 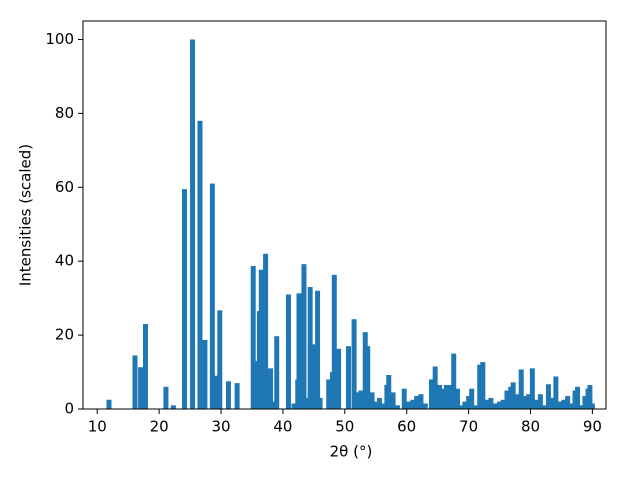 What do you see at coordinates (59, 39) in the screenshot?
I see `y-tick-label: 100` at bounding box center [59, 39].